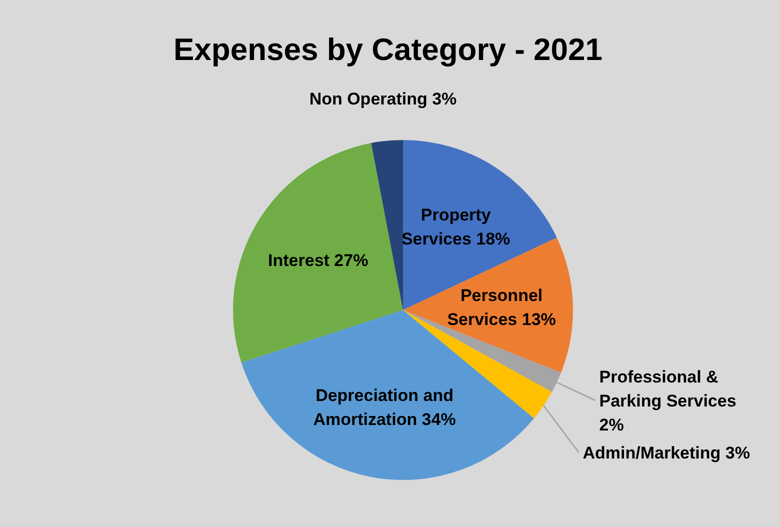 This screenshot has height=527, width=780. I want to click on slice-label: Personnel Services 13%, so click(501, 306).